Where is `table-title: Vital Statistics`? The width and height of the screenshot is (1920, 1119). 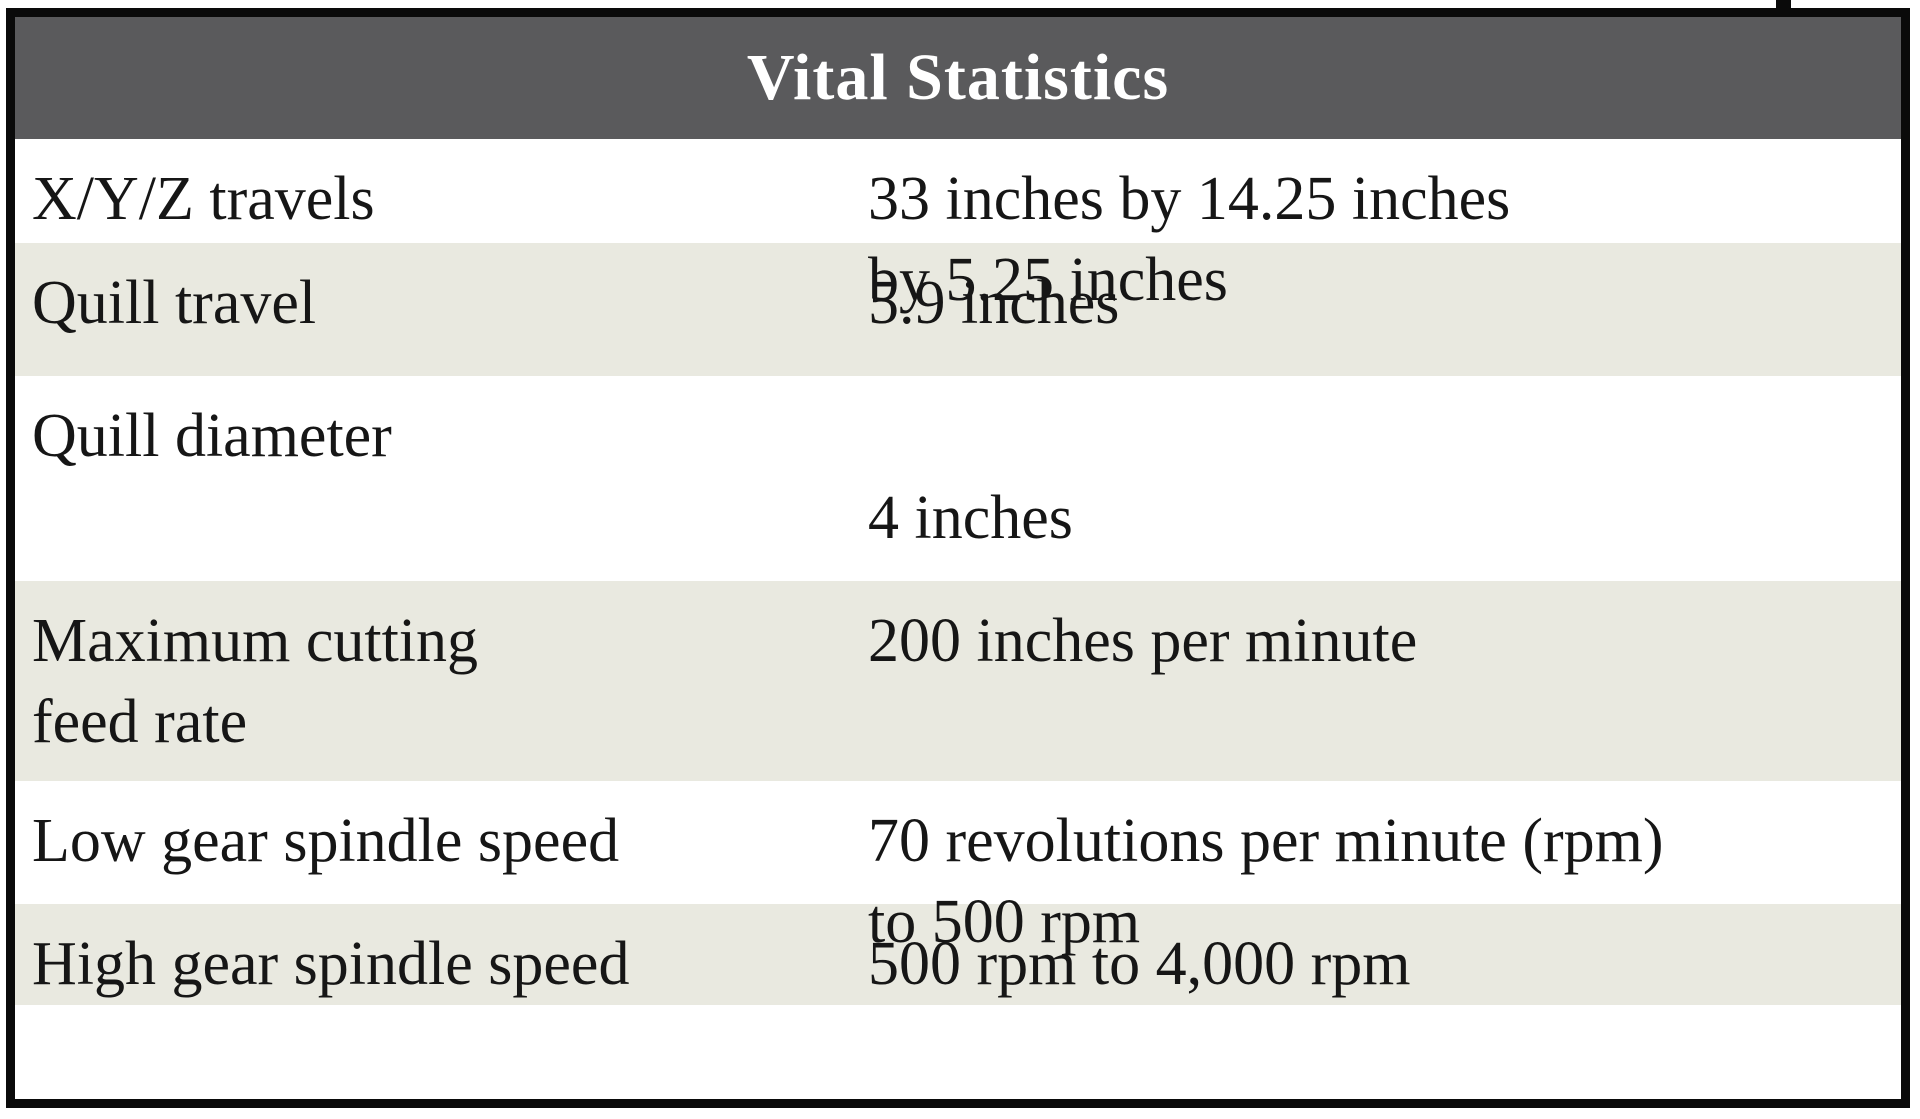
table-title: Vital Statistics is located at coordinates (958, 78).